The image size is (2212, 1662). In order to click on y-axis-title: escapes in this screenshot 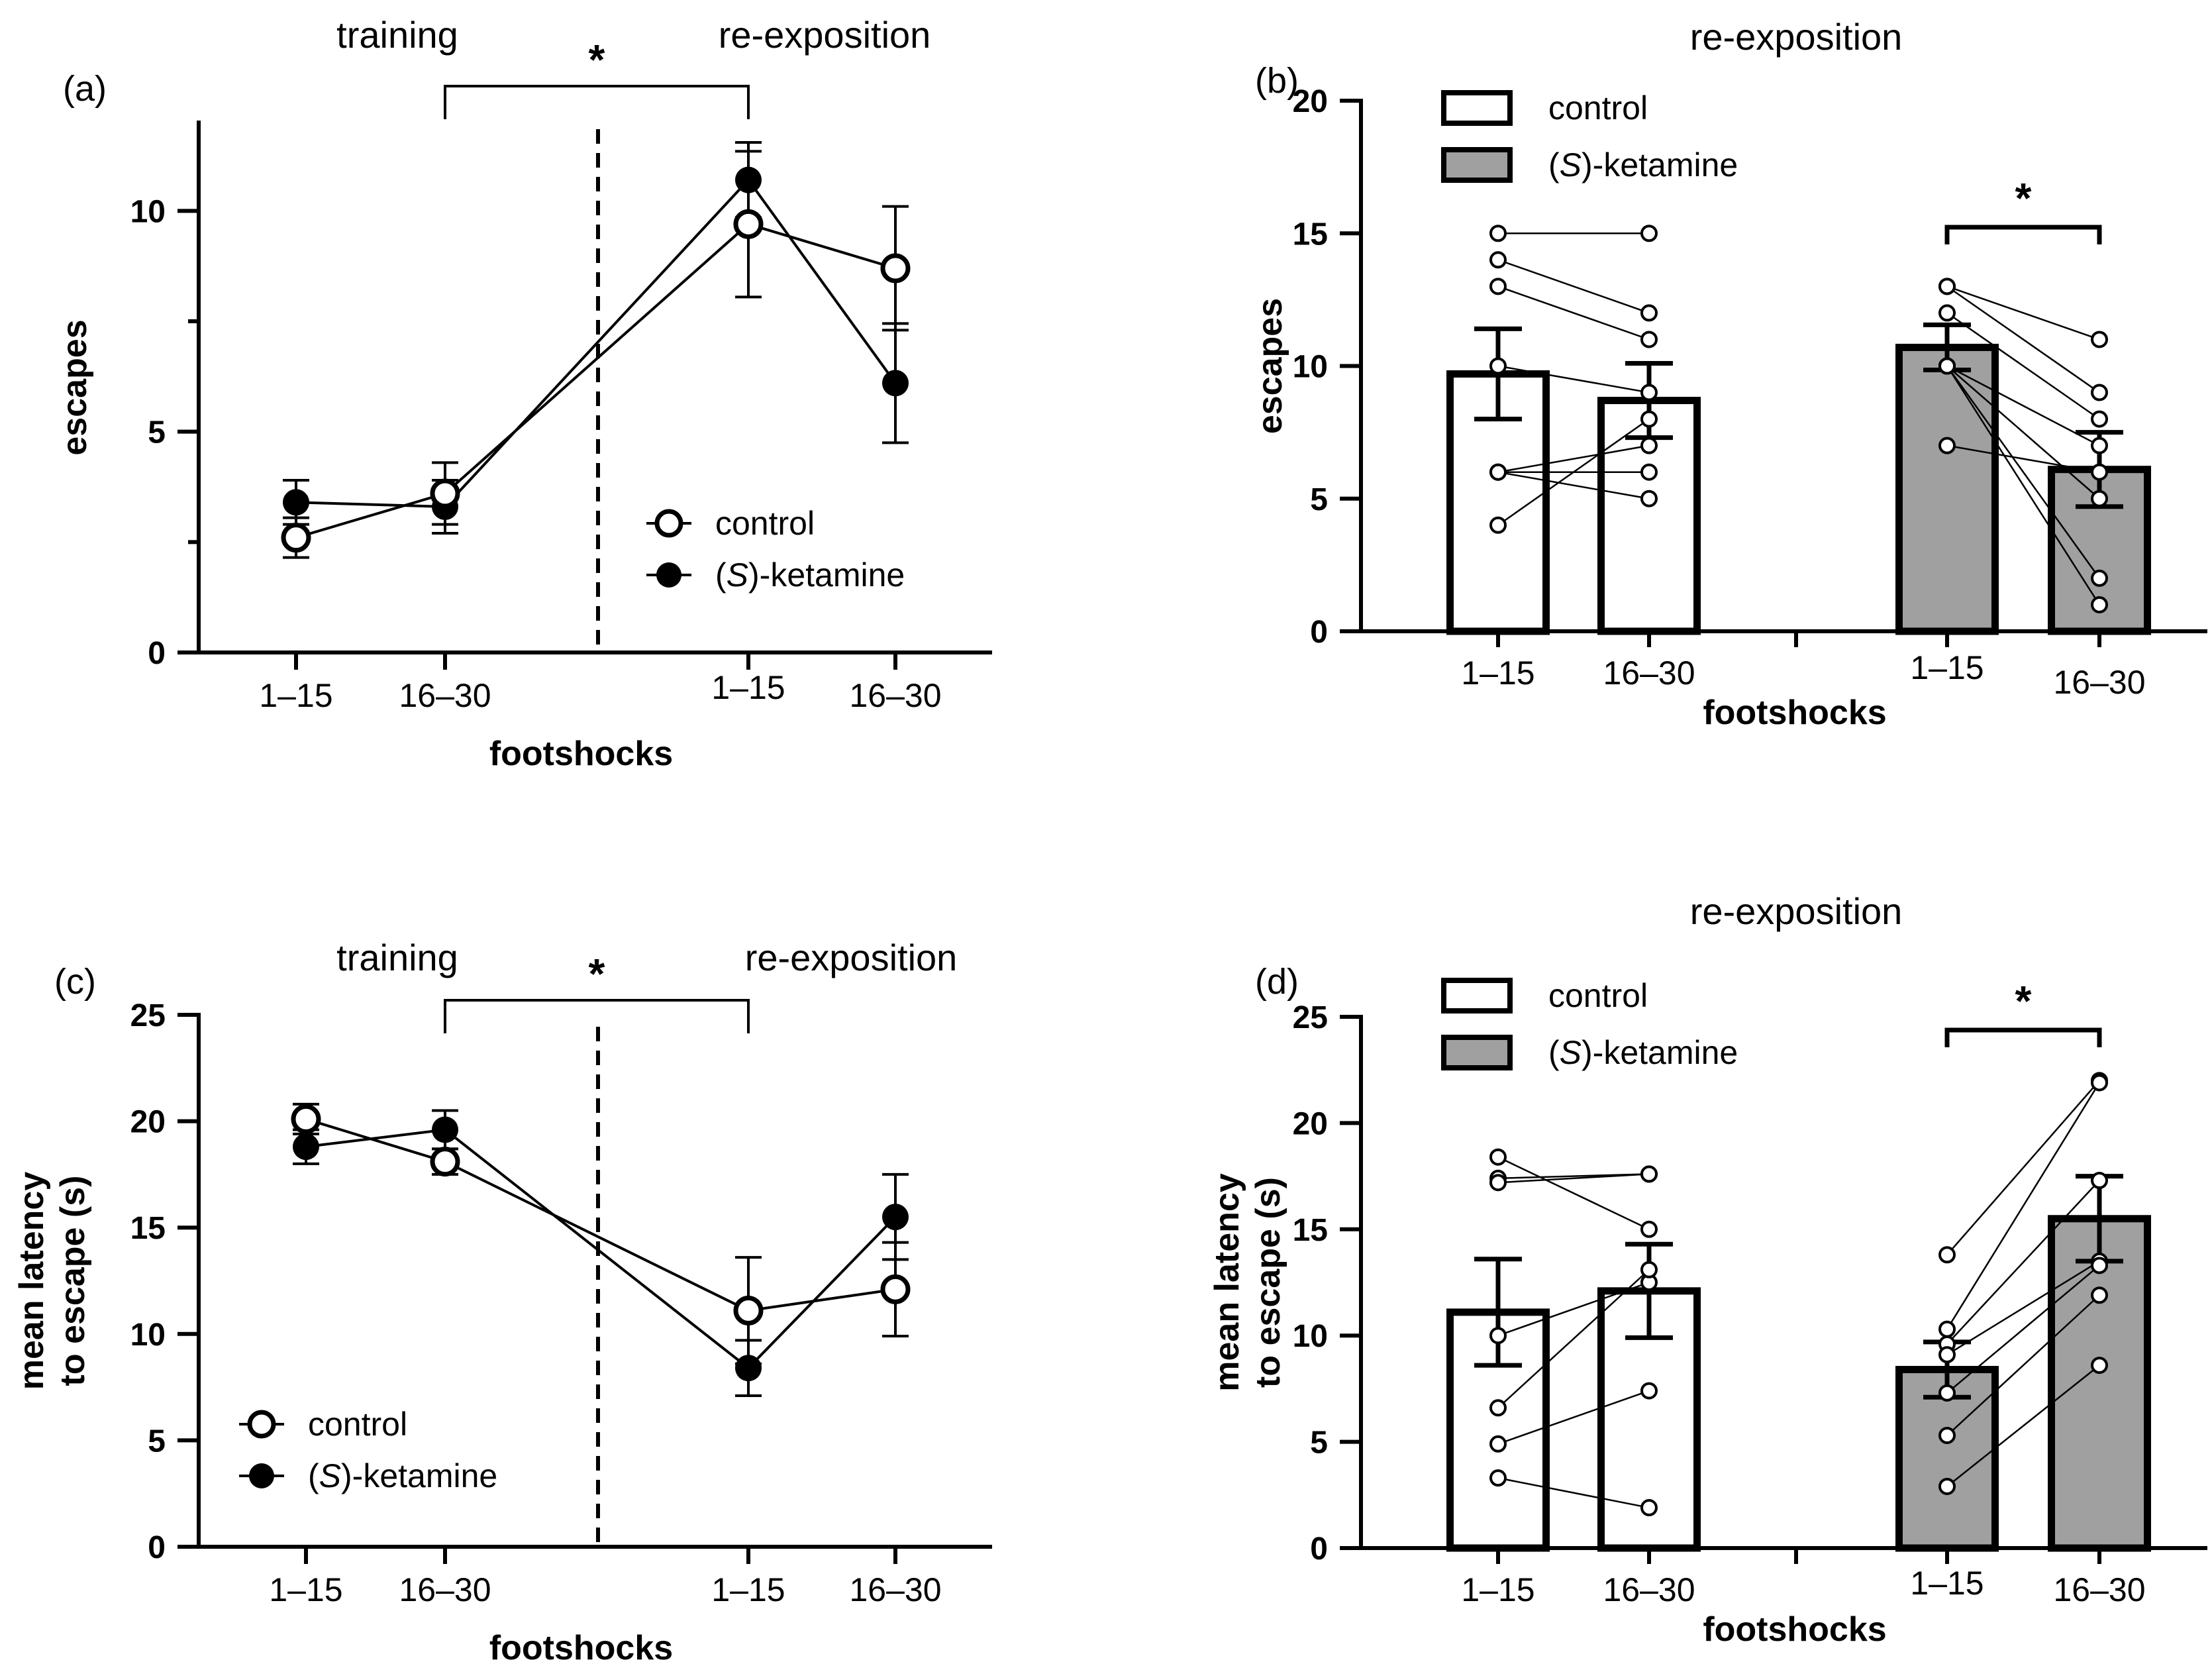, I will do `click(1270, 366)`.